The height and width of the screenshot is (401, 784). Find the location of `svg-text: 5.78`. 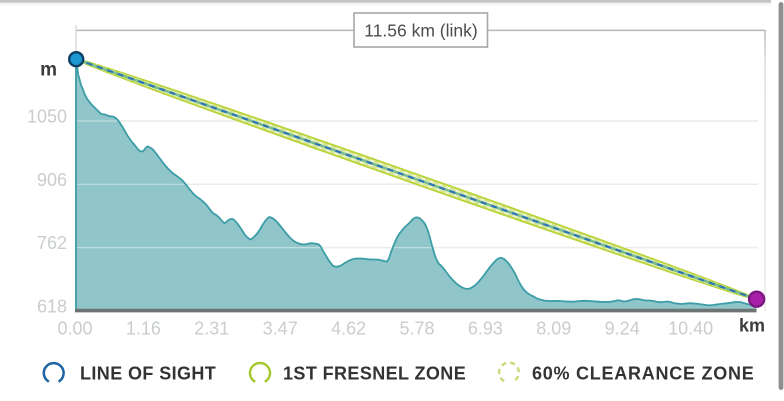

svg-text: 5.78 is located at coordinates (416, 329).